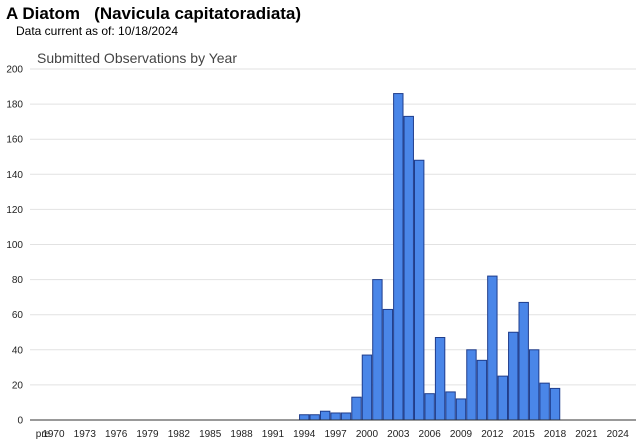 The image size is (640, 442). I want to click on bar-1999, so click(356, 408).